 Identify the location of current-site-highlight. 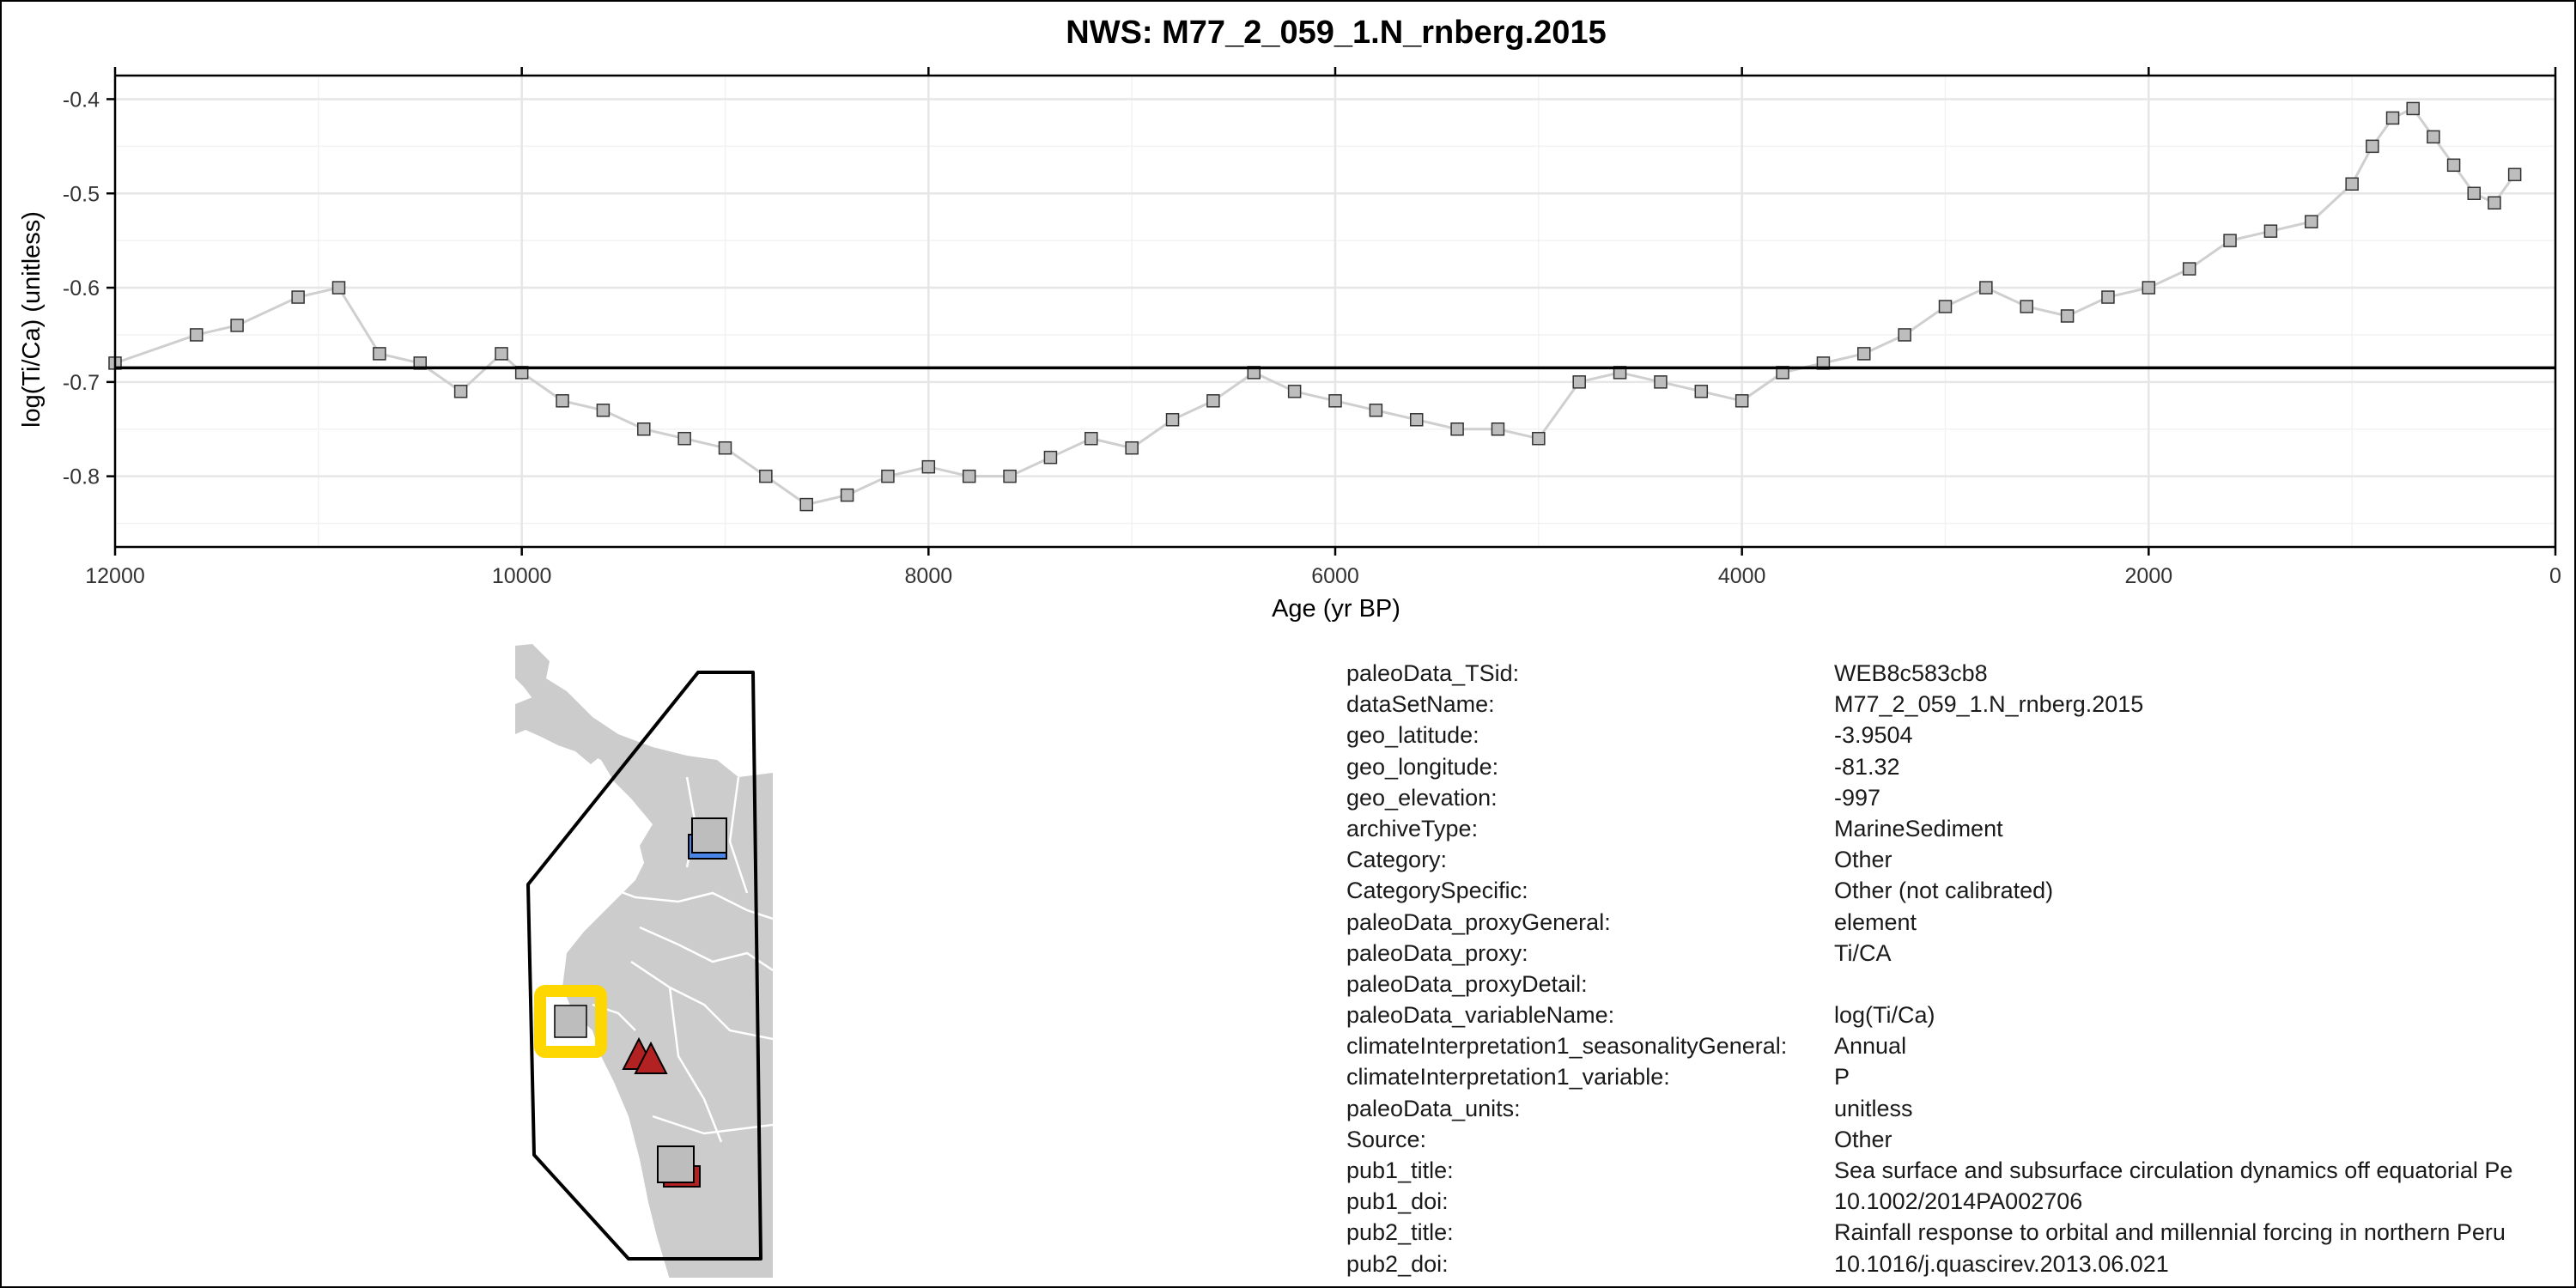
(570, 1021).